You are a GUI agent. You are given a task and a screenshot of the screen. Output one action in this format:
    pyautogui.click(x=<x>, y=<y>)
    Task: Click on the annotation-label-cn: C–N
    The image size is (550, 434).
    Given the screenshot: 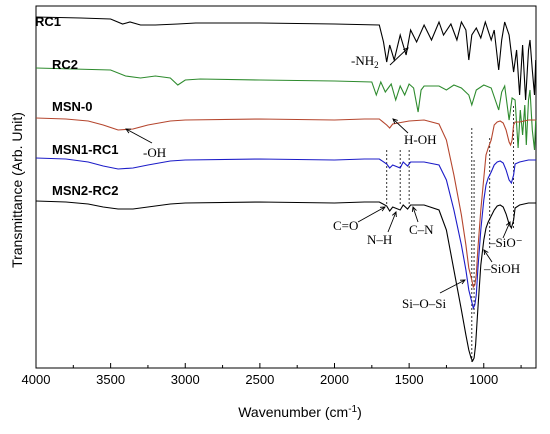 What is the action you would take?
    pyautogui.click(x=421, y=229)
    